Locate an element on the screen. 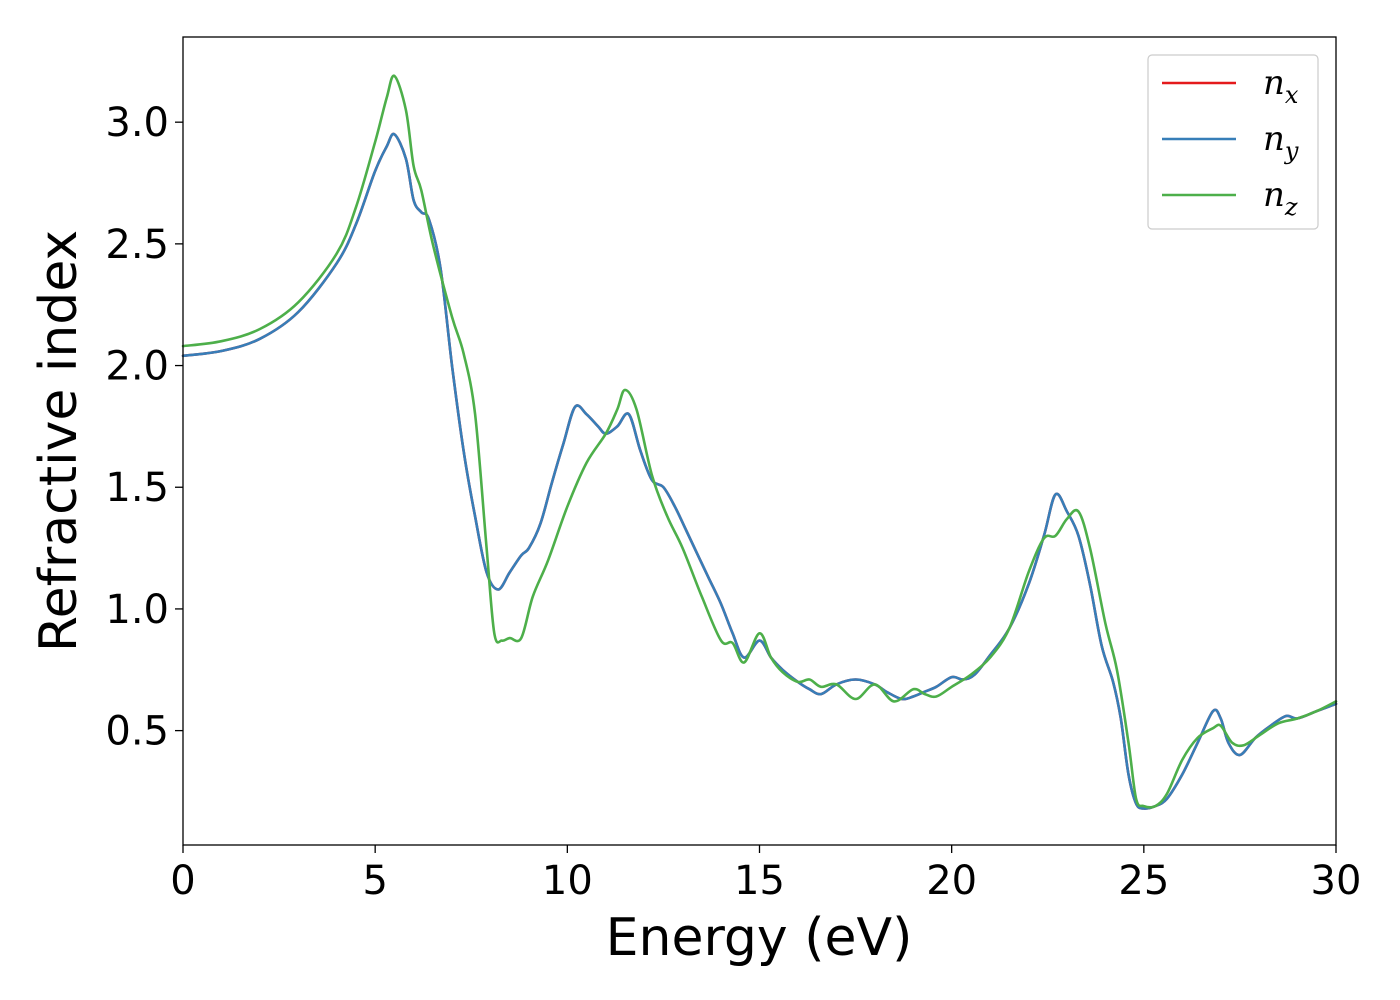  x-tick-label: 5 is located at coordinates (374, 881).